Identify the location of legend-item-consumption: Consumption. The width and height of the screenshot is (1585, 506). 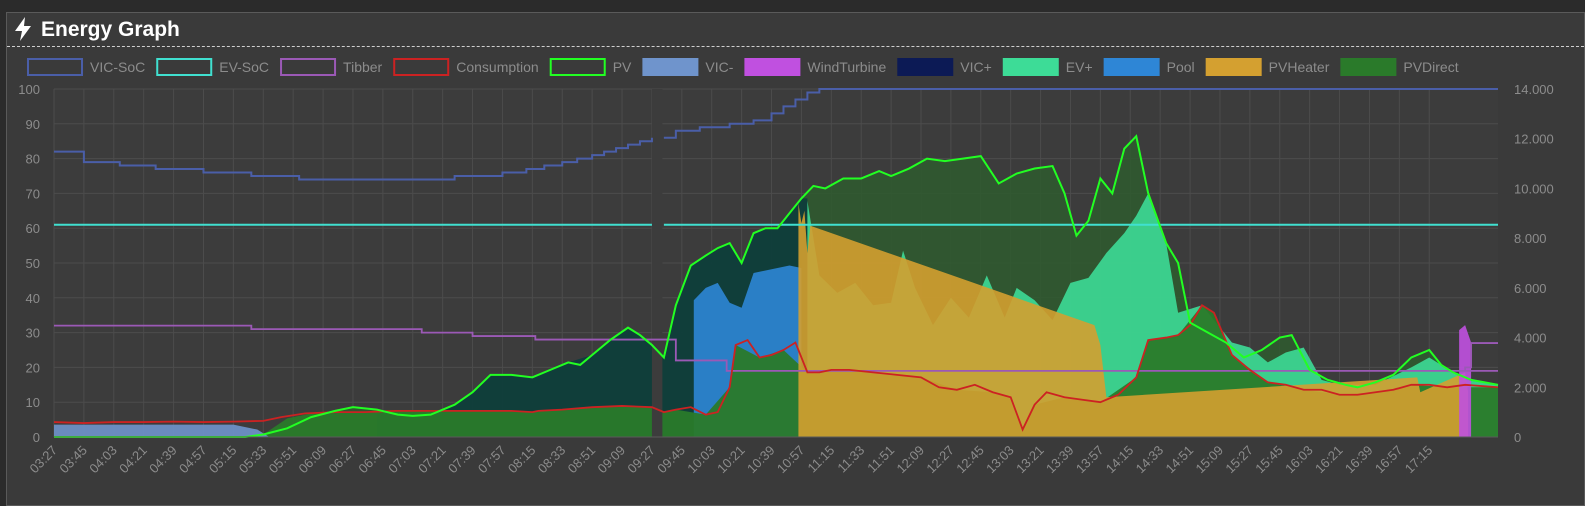
(466, 67).